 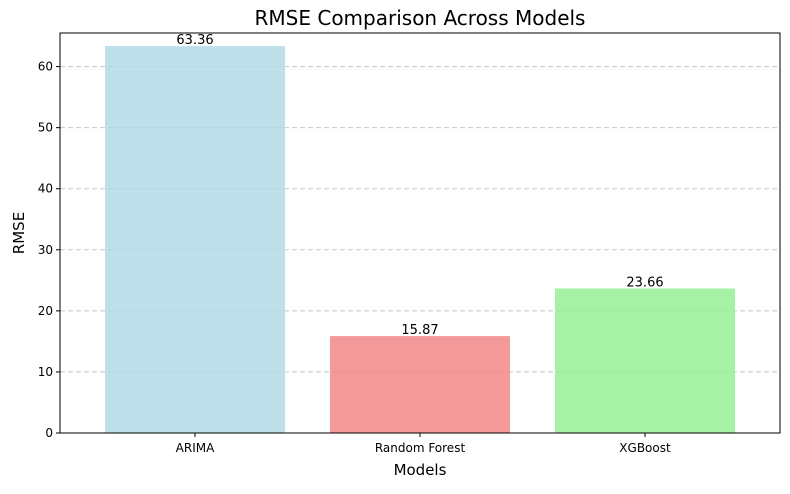 I want to click on x-axis-label: Models, so click(x=420, y=470).